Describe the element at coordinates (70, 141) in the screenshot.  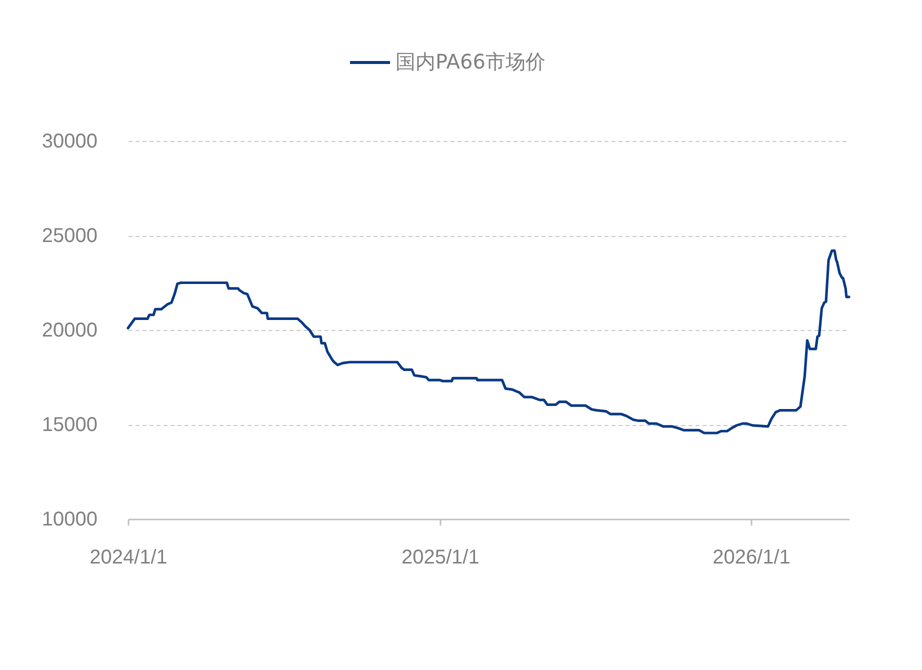
I see `y-tick-label: 30000` at that location.